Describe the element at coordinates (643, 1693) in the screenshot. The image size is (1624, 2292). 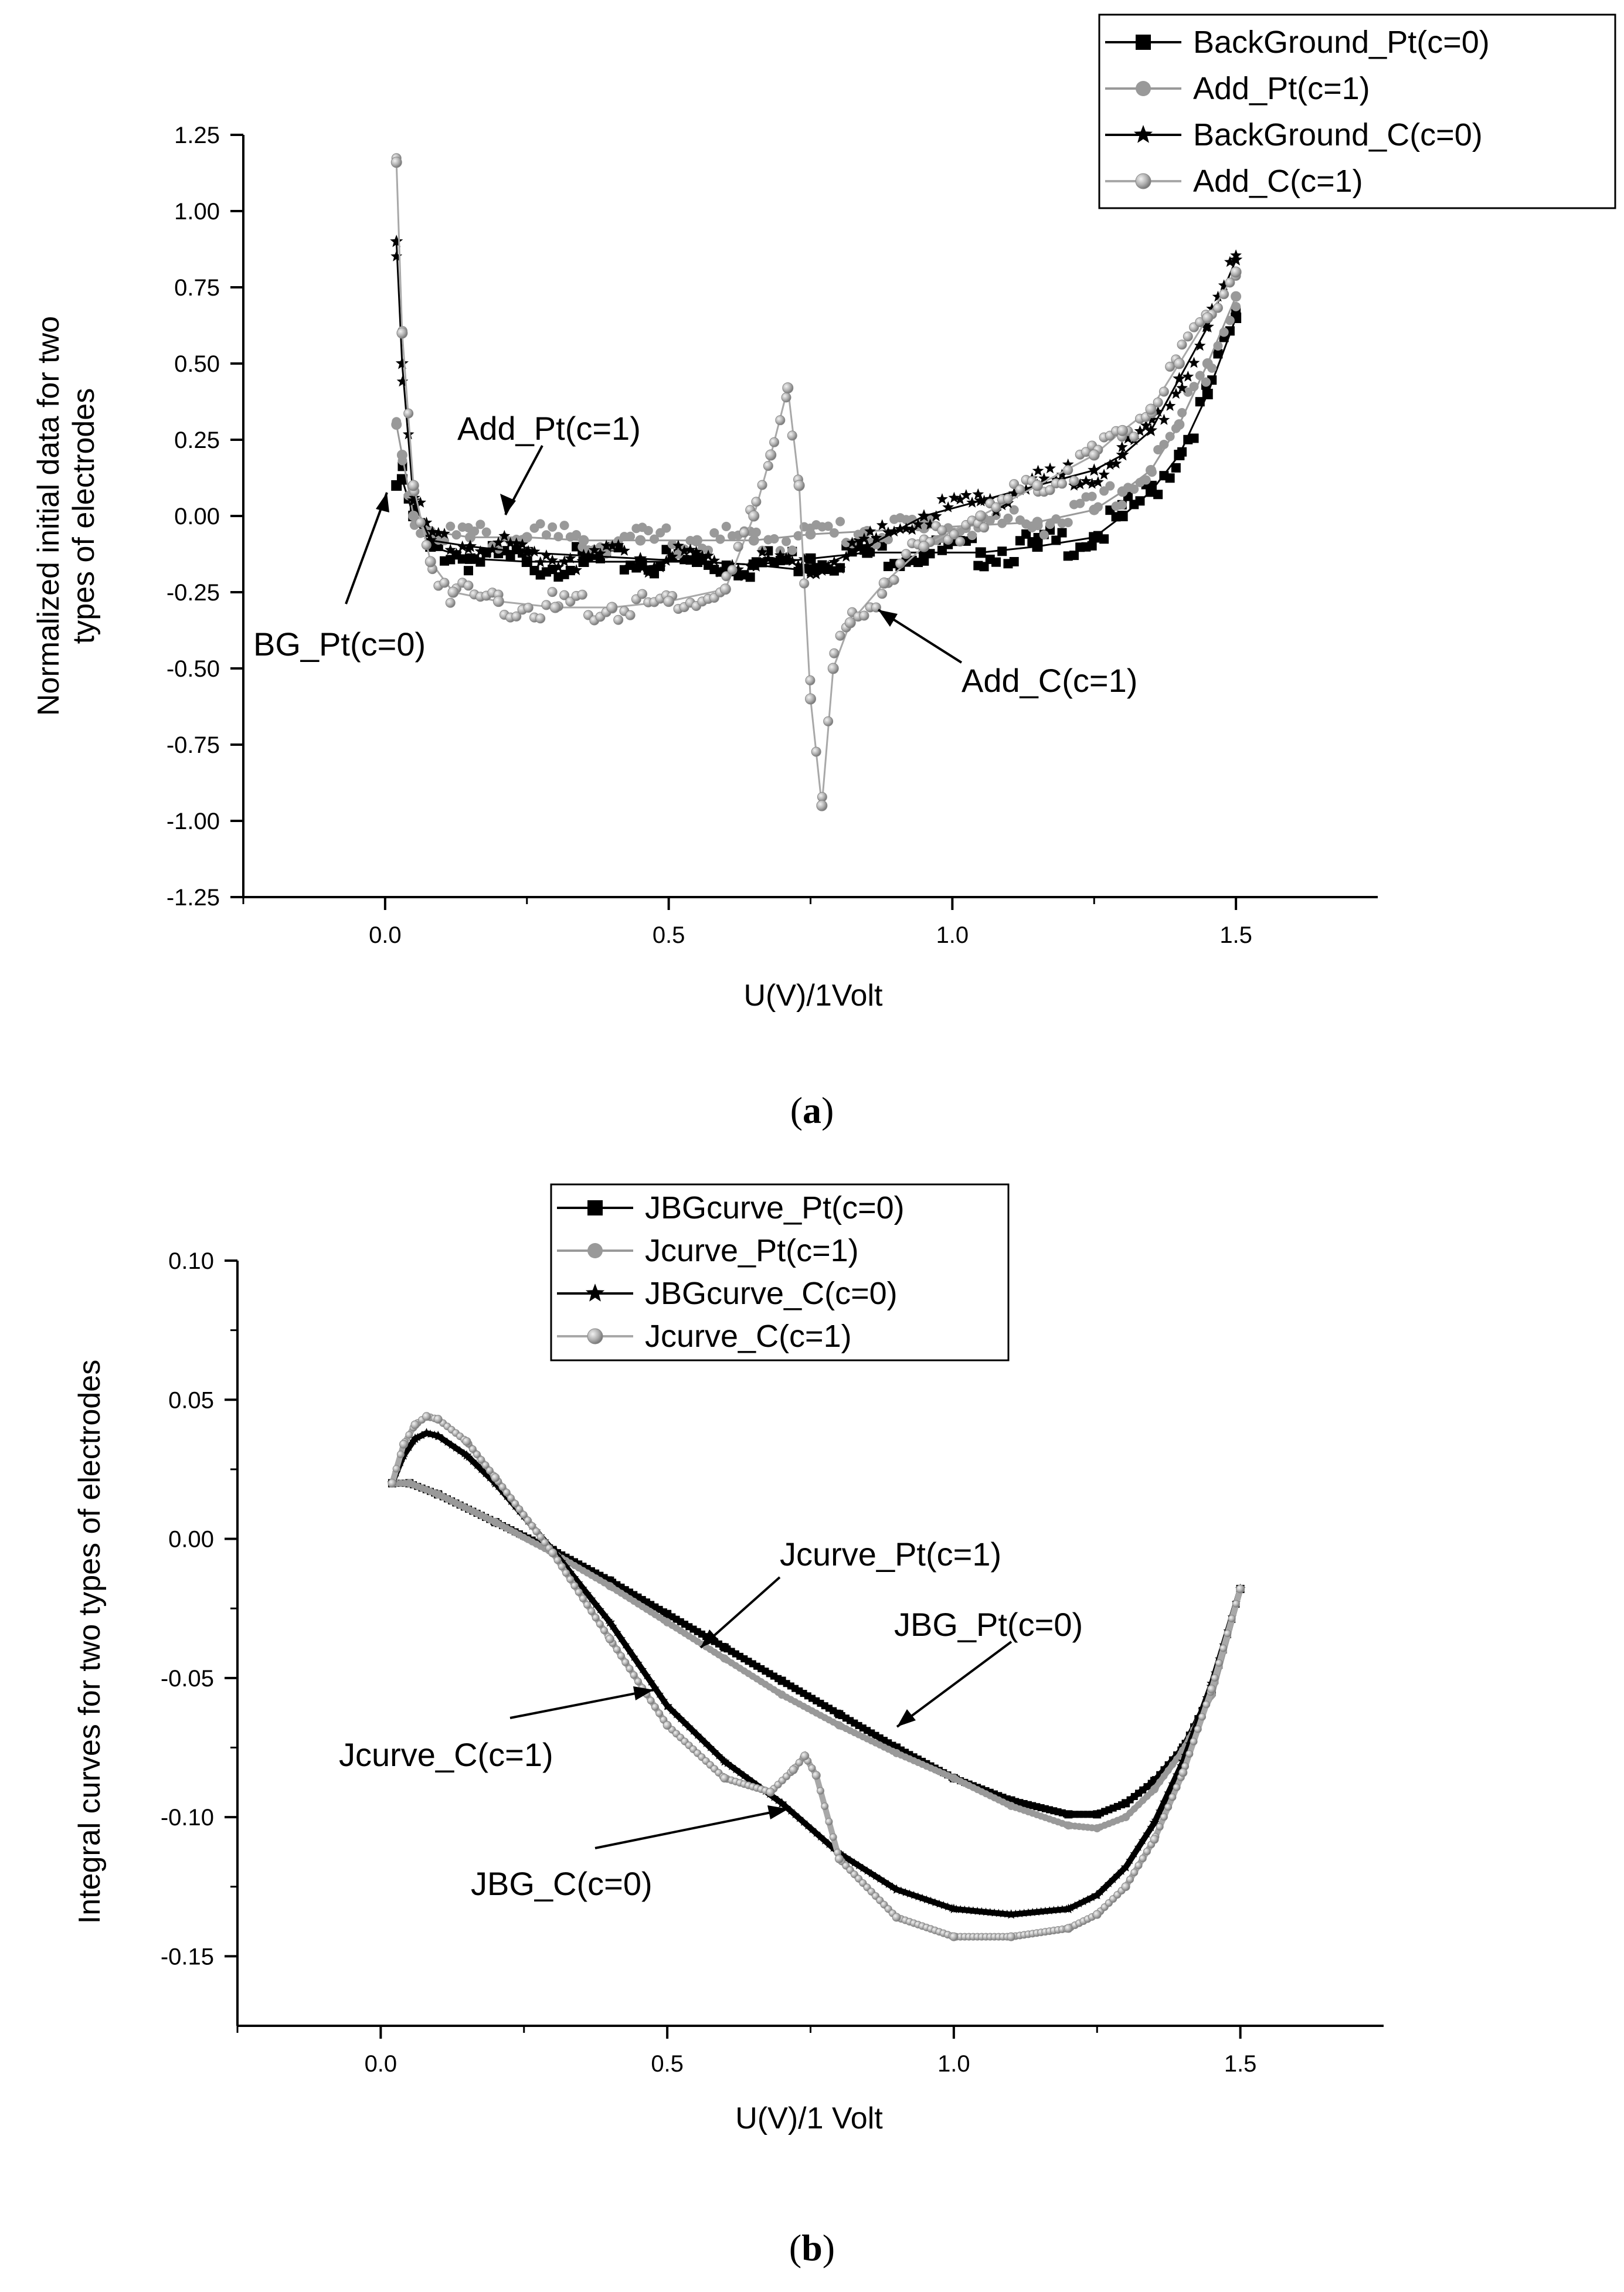
I see `chart-b-arrowhead-jcurve-c` at that location.